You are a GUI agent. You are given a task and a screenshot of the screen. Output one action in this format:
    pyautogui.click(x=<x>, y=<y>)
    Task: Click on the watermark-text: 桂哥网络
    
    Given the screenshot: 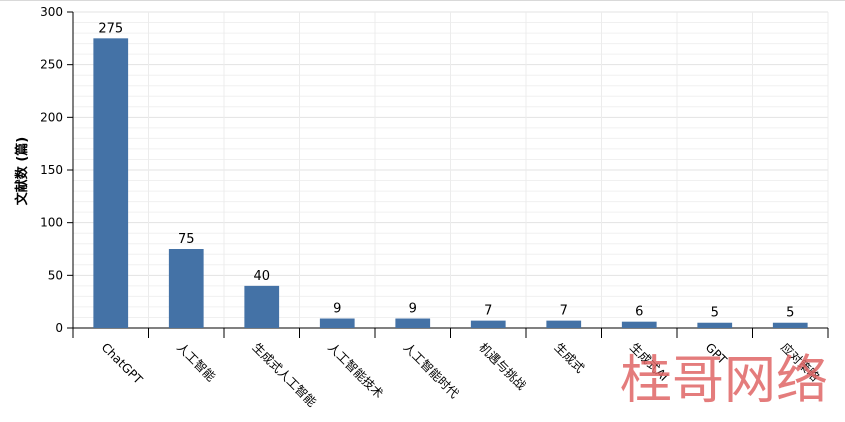 What is the action you would take?
    pyautogui.click(x=724, y=381)
    